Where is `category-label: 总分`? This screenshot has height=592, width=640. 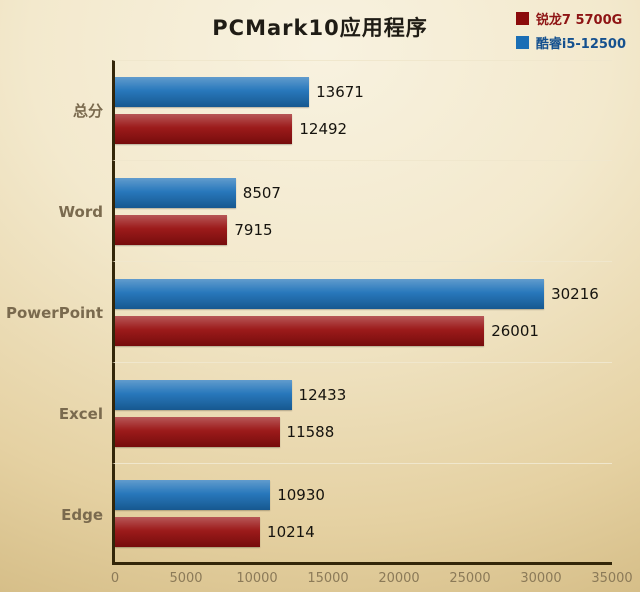 category-label: 总分 is located at coordinates (87, 111).